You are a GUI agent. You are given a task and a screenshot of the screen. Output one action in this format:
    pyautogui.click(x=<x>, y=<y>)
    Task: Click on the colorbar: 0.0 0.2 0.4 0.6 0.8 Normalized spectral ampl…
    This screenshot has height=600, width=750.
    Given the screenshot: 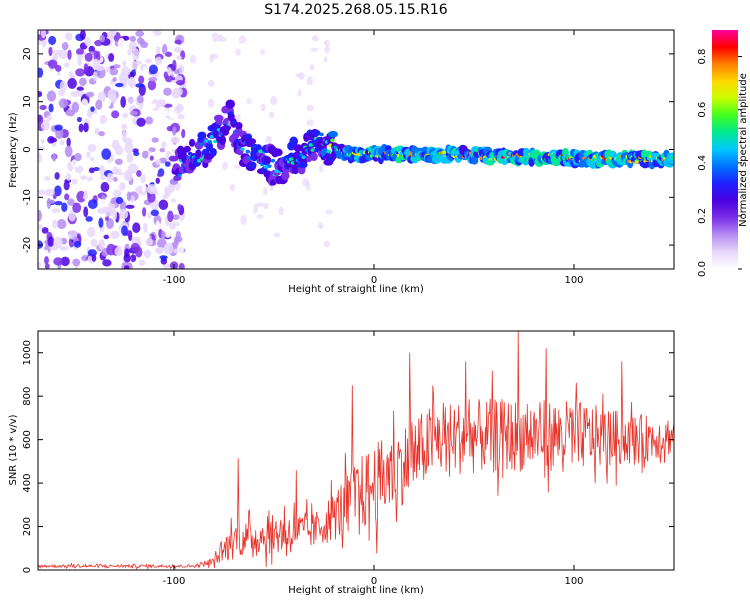 What is the action you would take?
    pyautogui.click(x=723, y=153)
    